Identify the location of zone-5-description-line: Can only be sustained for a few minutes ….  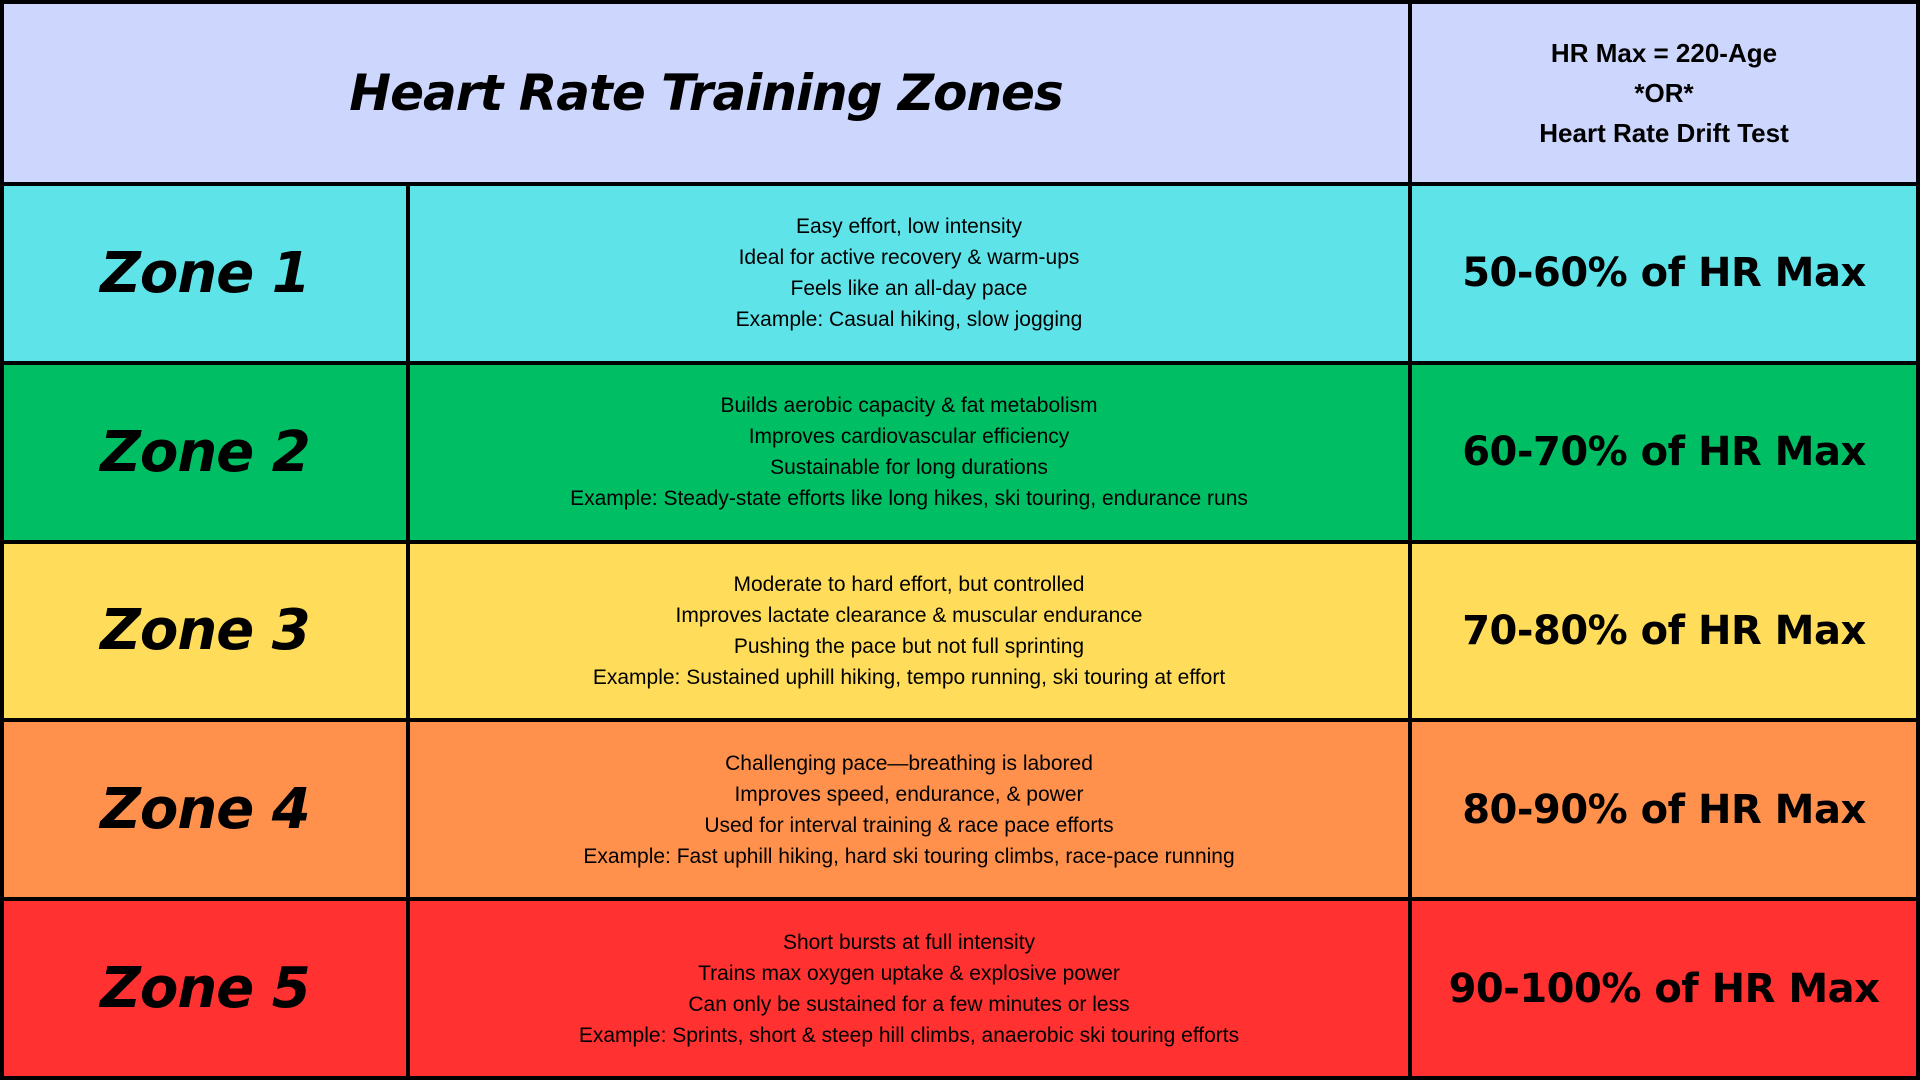
(909, 1004).